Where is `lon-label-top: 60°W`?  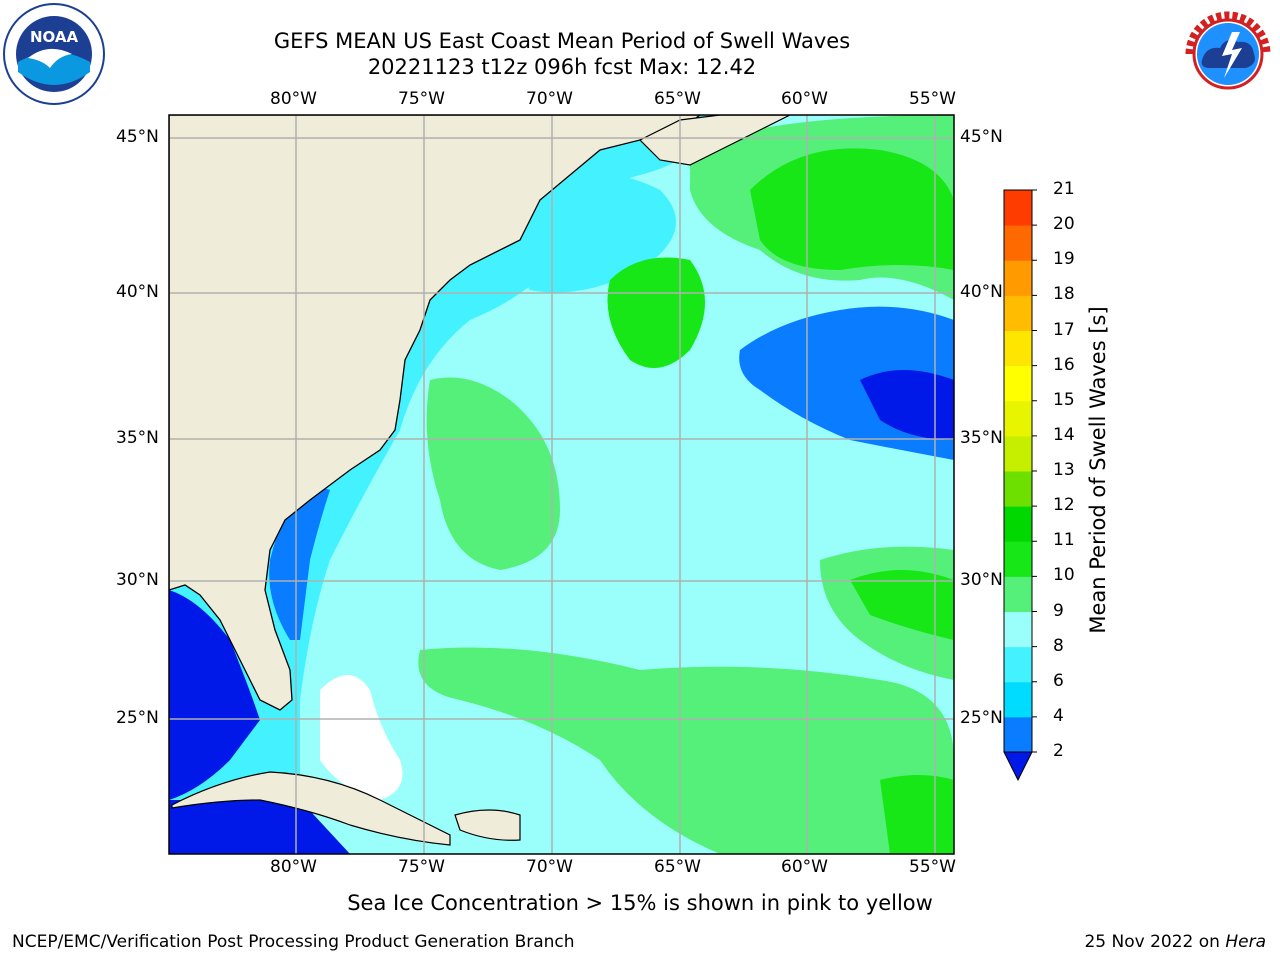 lon-label-top: 60°W is located at coordinates (804, 99).